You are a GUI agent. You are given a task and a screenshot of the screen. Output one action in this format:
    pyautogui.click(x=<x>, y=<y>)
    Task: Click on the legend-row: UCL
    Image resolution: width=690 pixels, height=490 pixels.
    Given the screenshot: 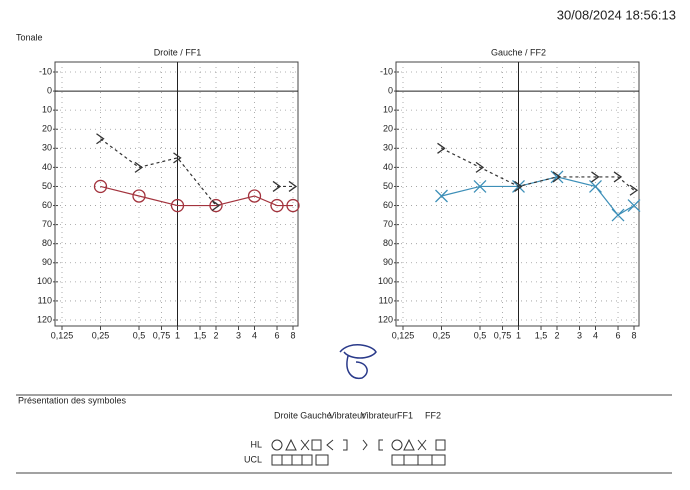 What is the action you would take?
    pyautogui.click(x=253, y=459)
    